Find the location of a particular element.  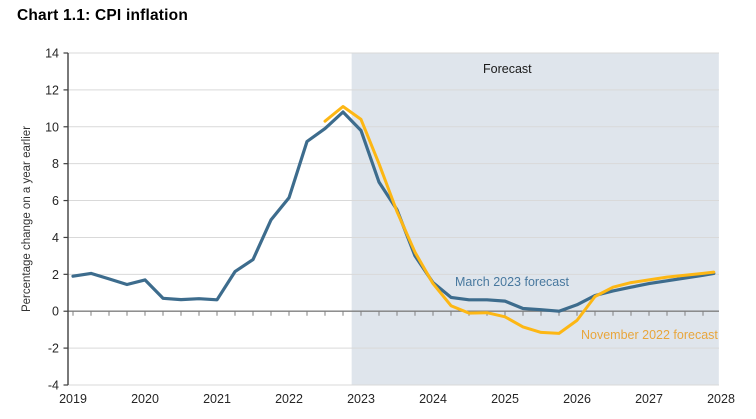

x-tick-label: 2021 is located at coordinates (217, 399).